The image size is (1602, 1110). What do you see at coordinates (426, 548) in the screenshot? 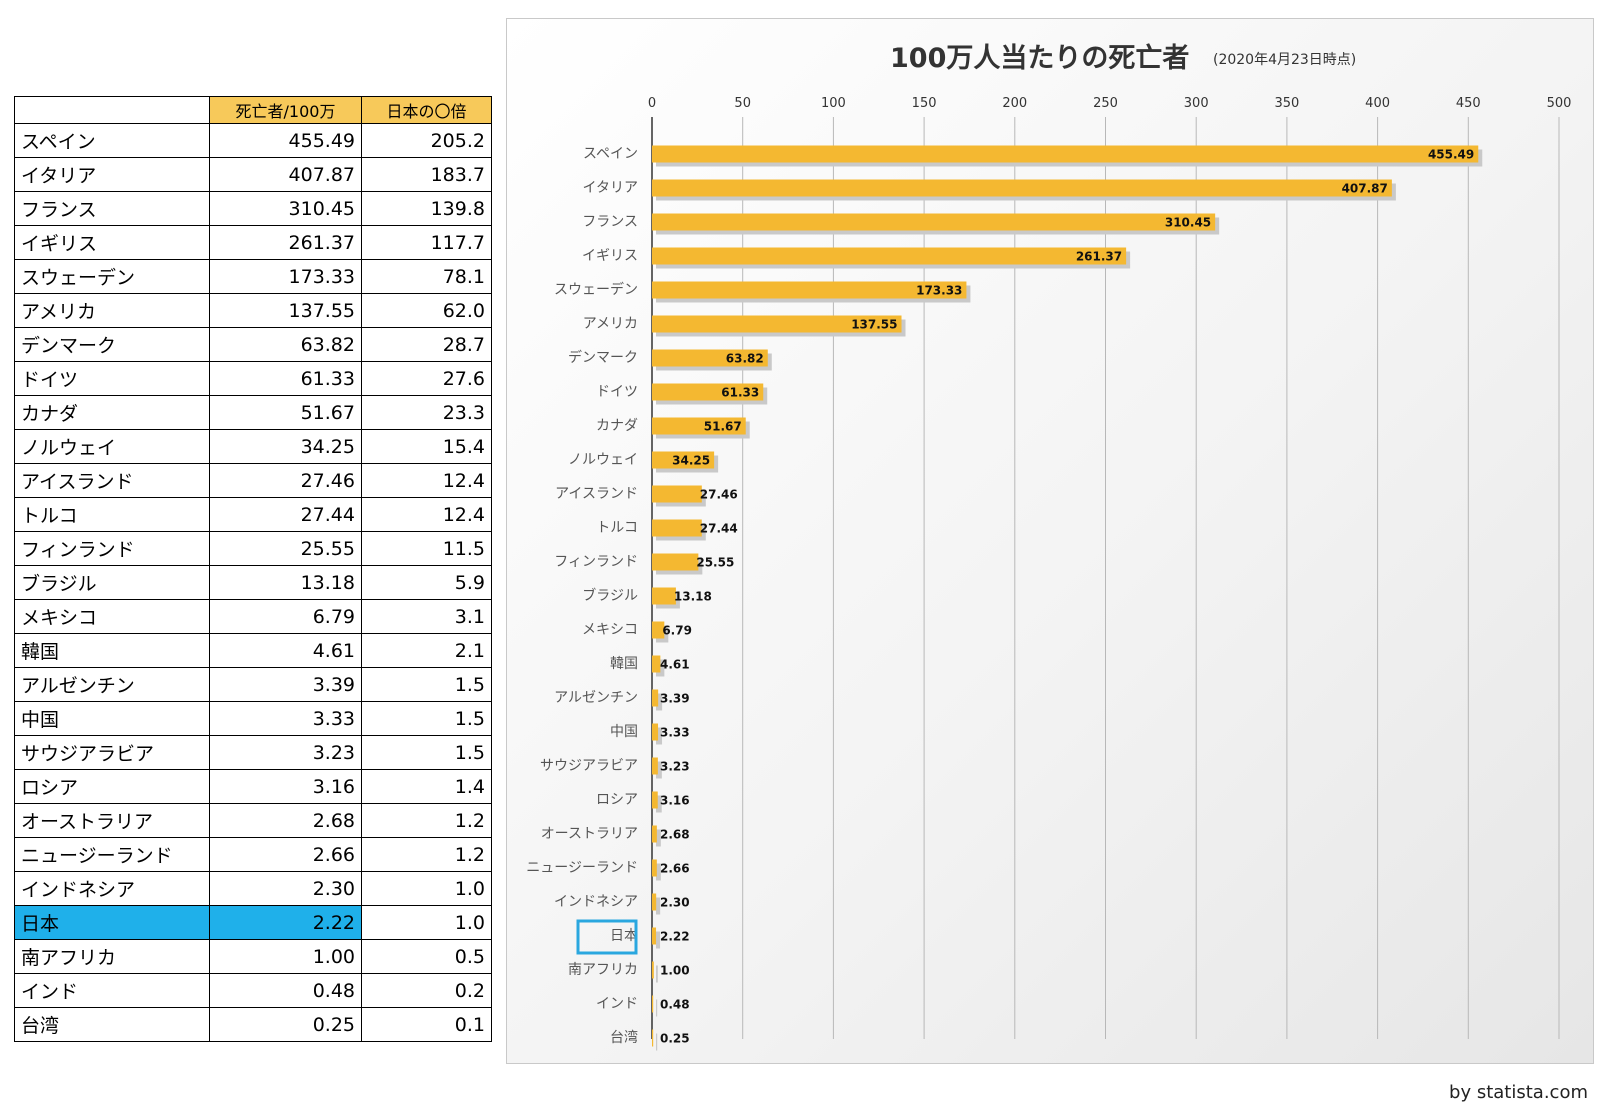
I see `cell-ratio-to-japan: 11.5` at bounding box center [426, 548].